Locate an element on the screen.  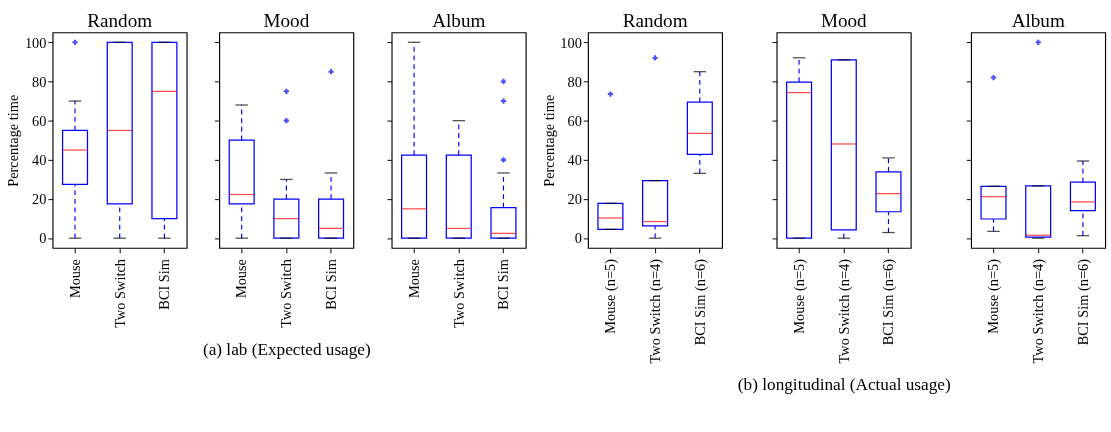
text: (a) lab (Expected usage) is located at coordinates (286, 349).